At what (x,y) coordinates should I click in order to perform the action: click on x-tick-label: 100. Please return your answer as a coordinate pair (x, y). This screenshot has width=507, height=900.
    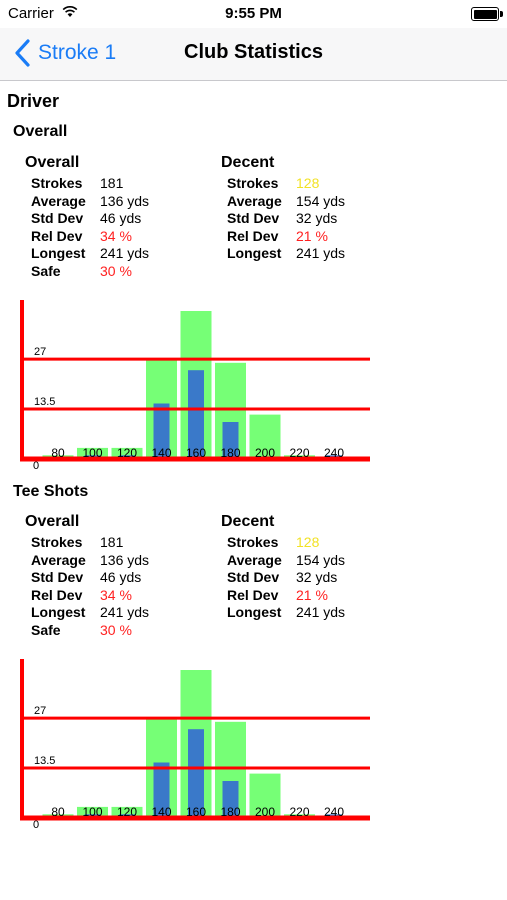
    Looking at the image, I should click on (92, 812).